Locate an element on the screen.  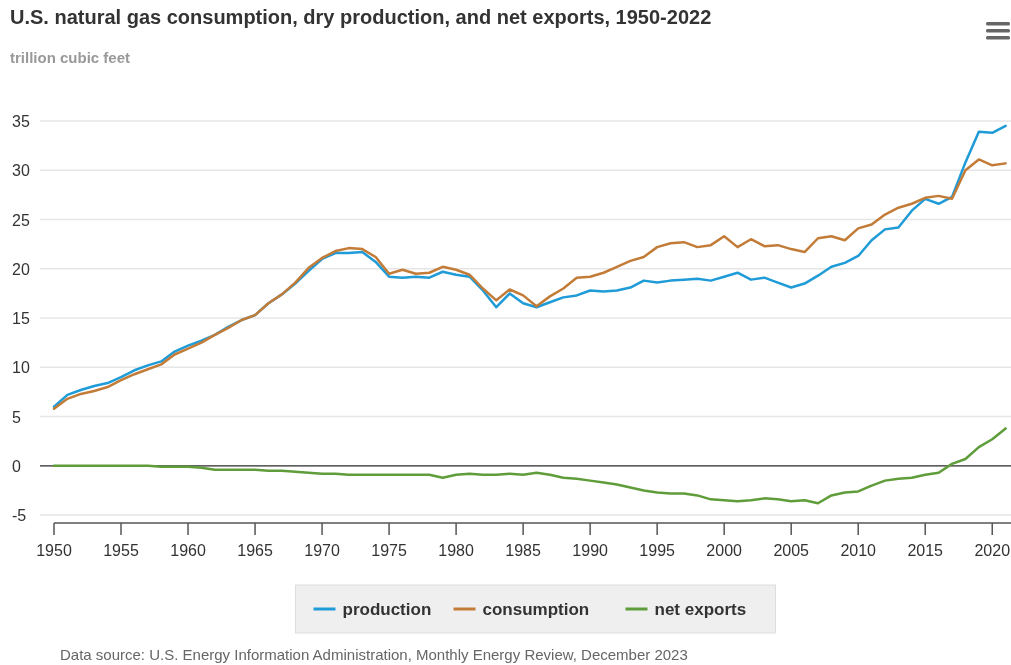
x-tick-label: 2015 is located at coordinates (925, 550).